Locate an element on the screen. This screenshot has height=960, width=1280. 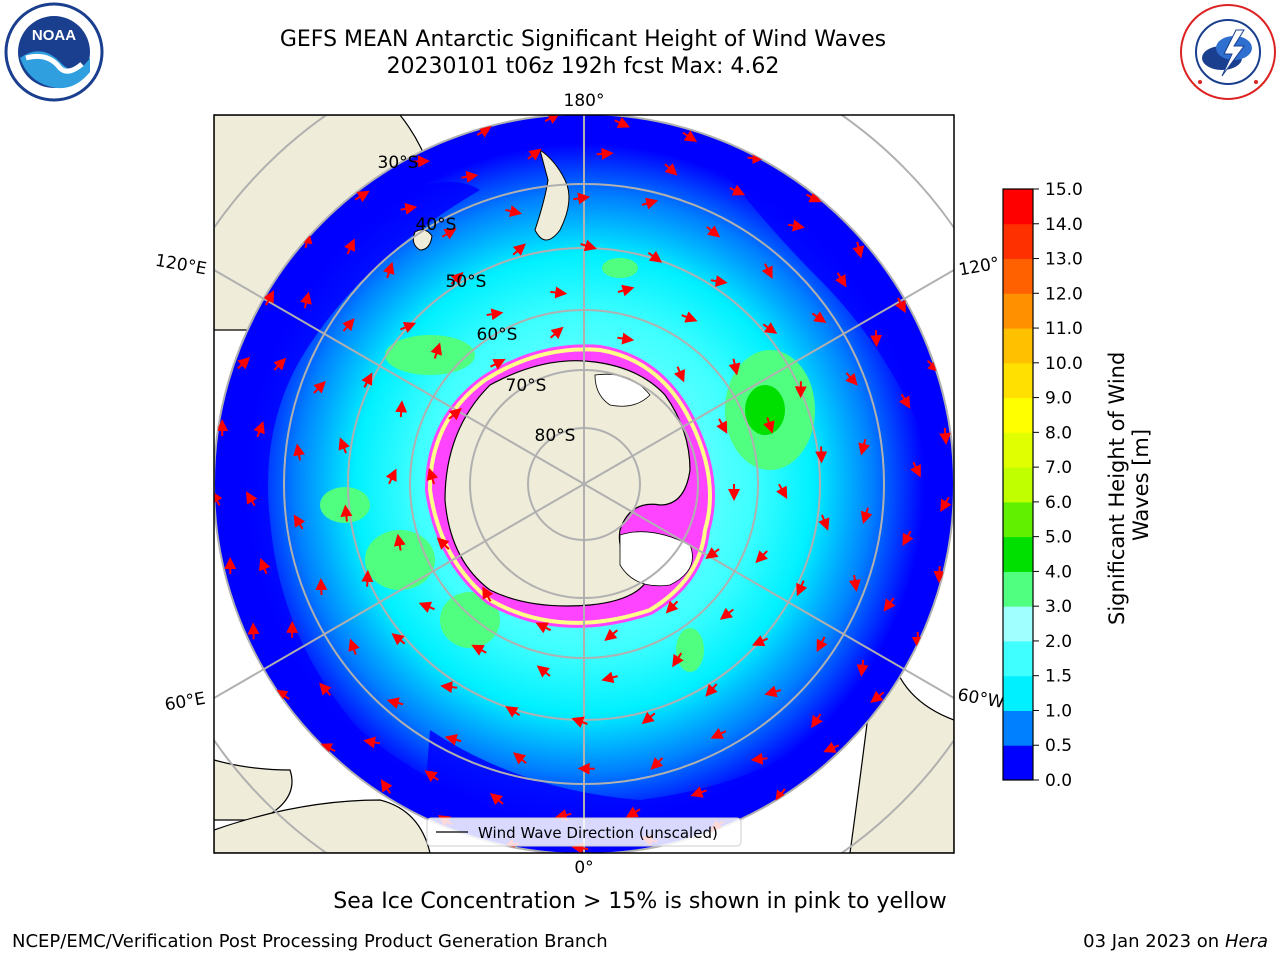
lon-label-120e: 120°E is located at coordinates (181, 265).